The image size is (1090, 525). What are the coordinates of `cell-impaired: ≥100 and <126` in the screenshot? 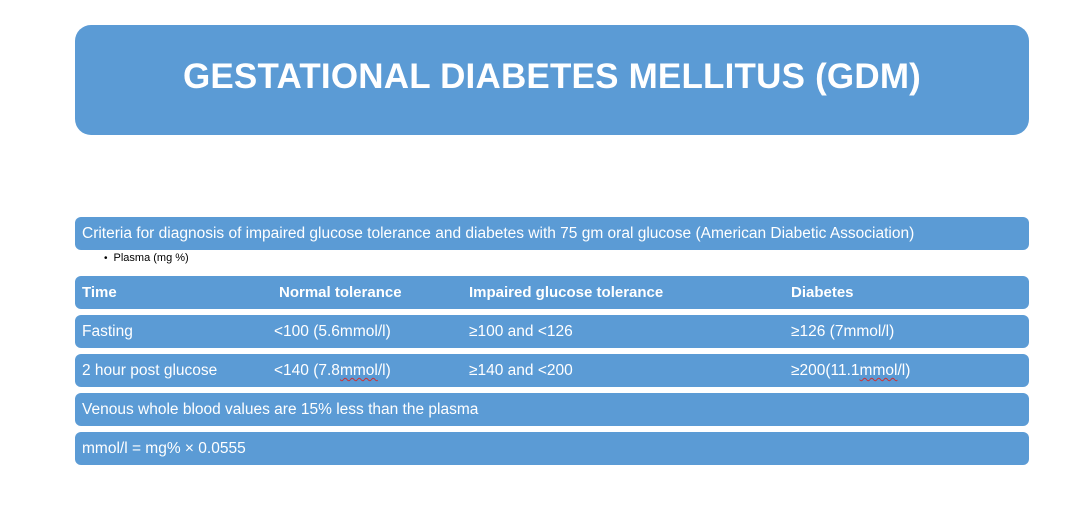 It's located at (521, 331).